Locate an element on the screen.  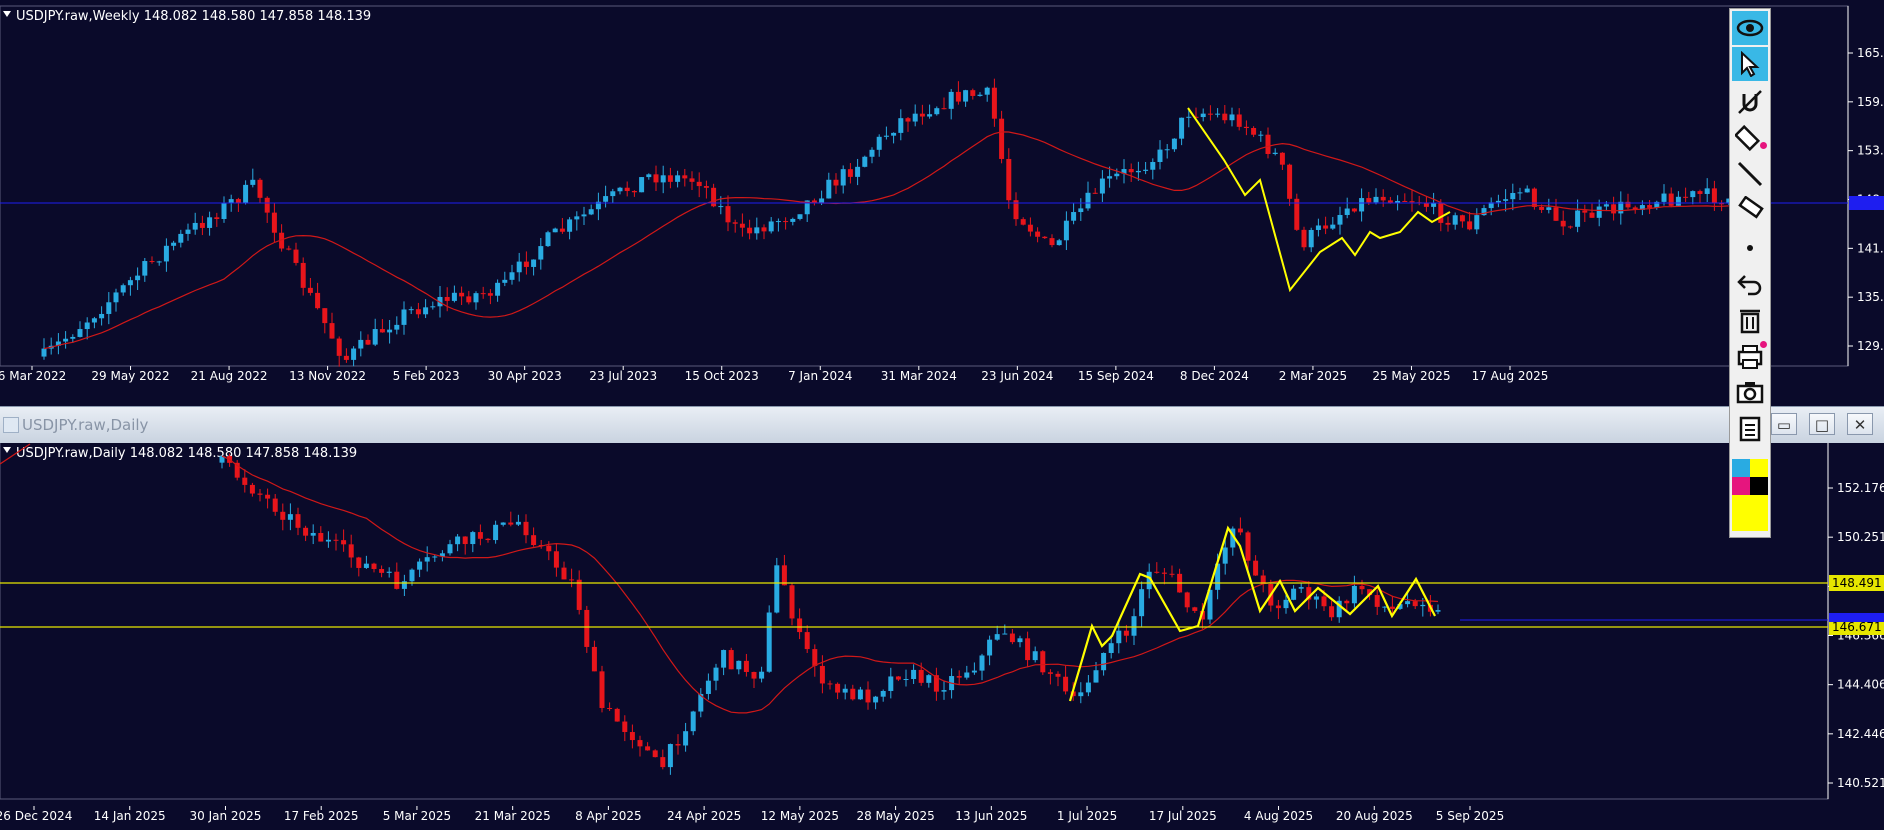
undo-icon is located at coordinates (1750, 284).